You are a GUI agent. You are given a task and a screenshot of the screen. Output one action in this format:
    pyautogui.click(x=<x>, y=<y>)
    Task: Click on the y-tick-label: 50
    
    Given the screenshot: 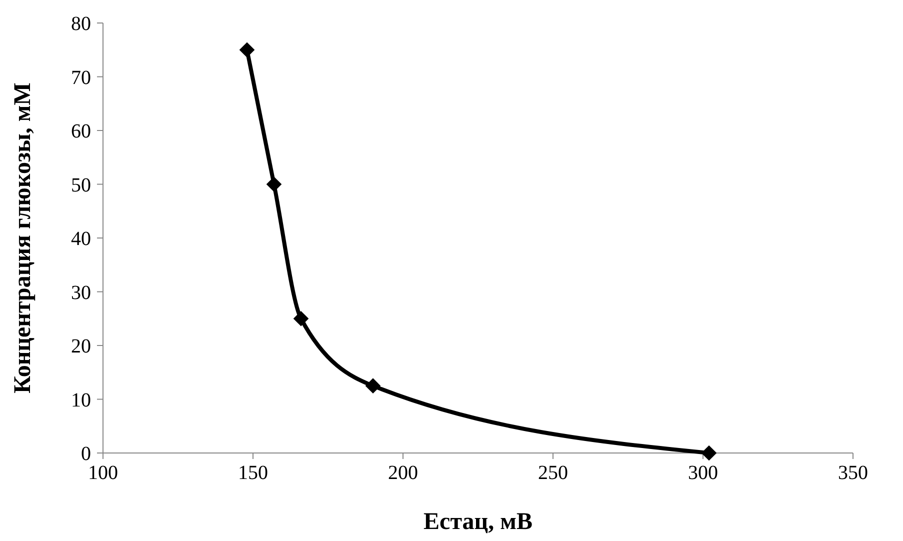 What is the action you would take?
    pyautogui.click(x=81, y=185)
    